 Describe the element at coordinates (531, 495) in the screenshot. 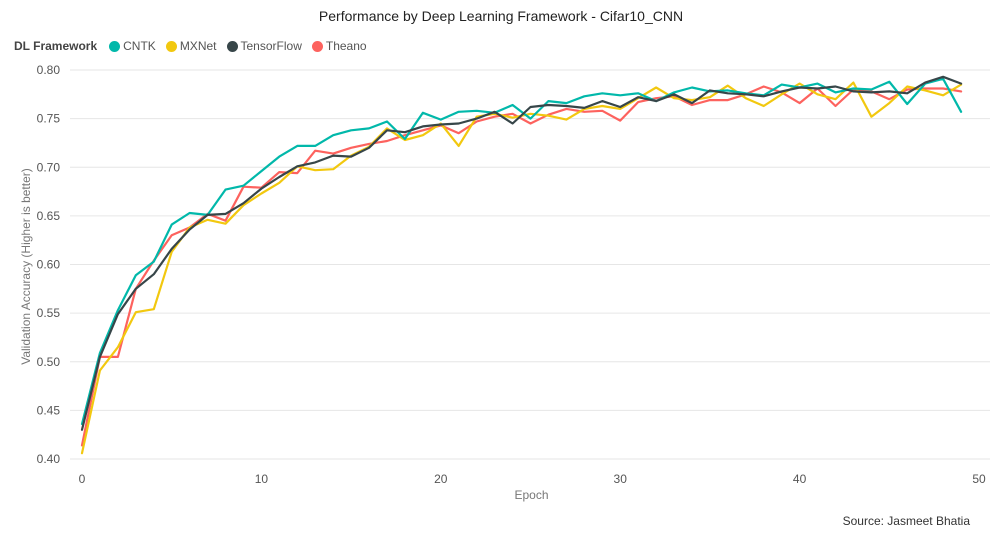

I see `x-axis-title: Epoch` at that location.